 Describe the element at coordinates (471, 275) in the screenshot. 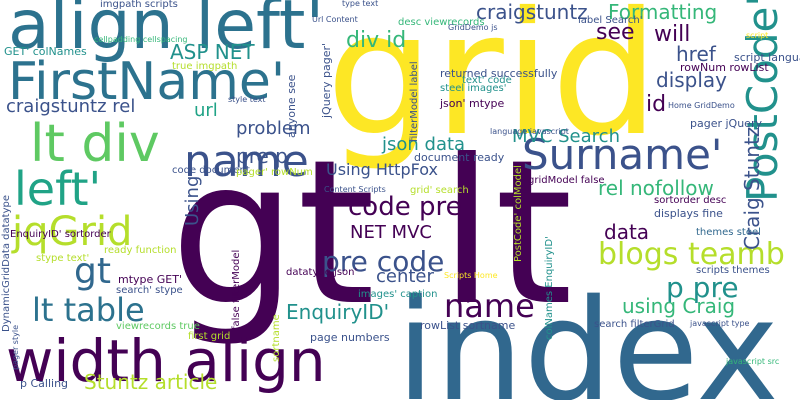

I see `word-scripts-home: Scripts Home` at that location.